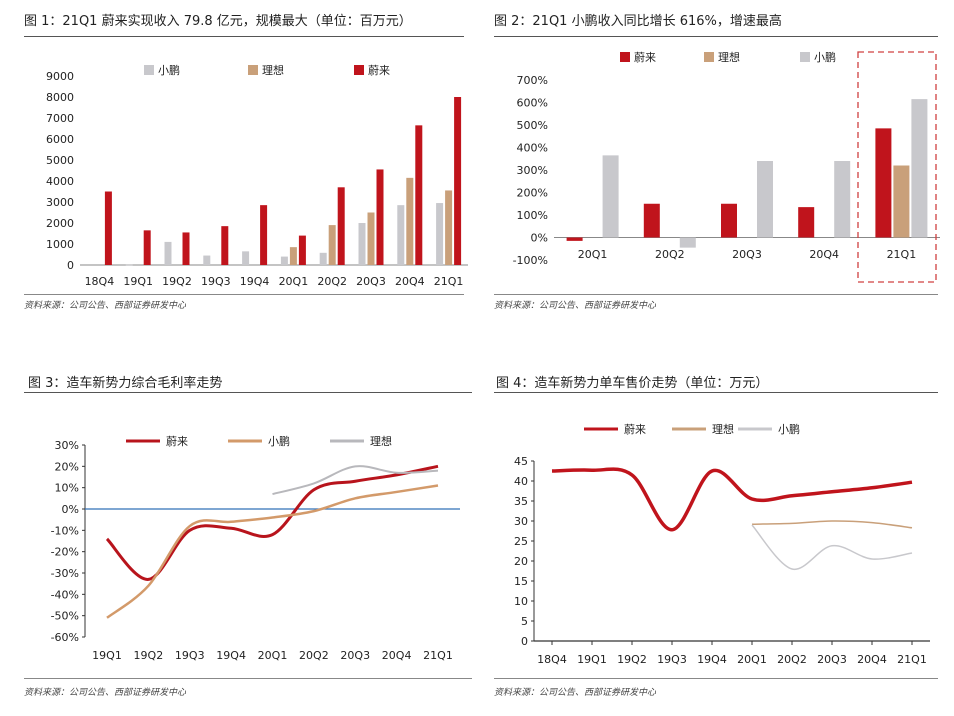  Describe the element at coordinates (341, 226) in the screenshot. I see `bar-nio-20q2` at that location.